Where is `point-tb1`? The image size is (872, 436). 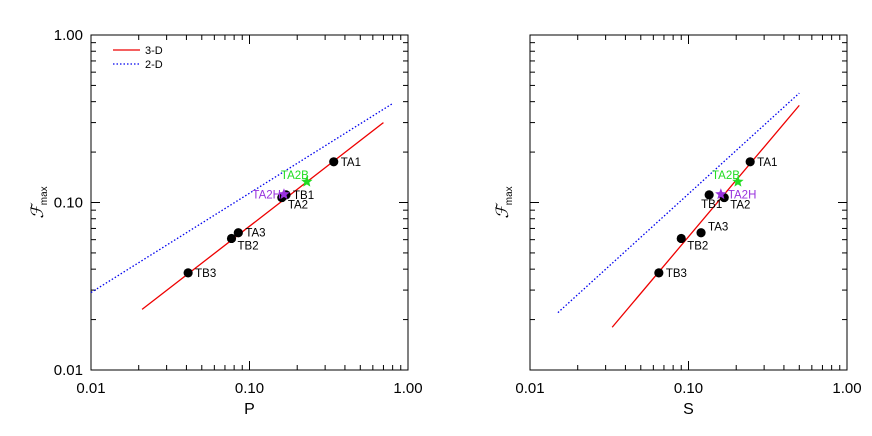
point-tb1 is located at coordinates (709, 195).